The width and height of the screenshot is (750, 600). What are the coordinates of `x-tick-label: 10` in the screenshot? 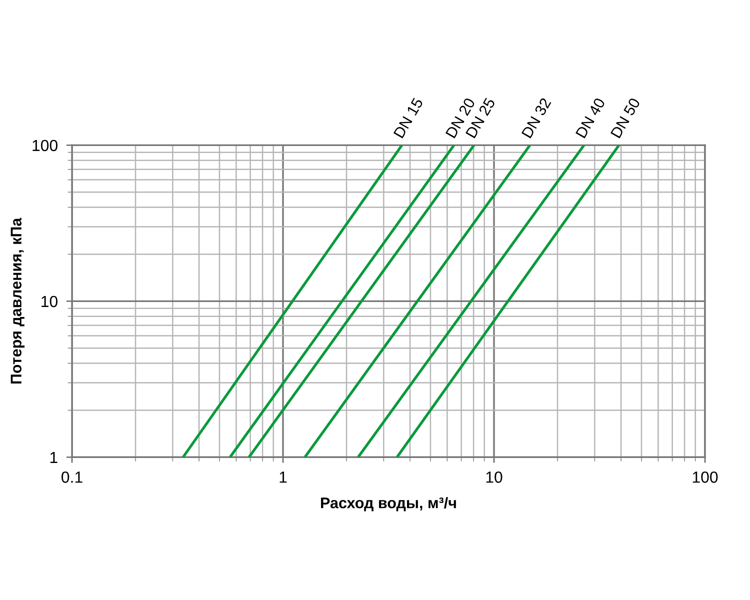 It's located at (494, 477).